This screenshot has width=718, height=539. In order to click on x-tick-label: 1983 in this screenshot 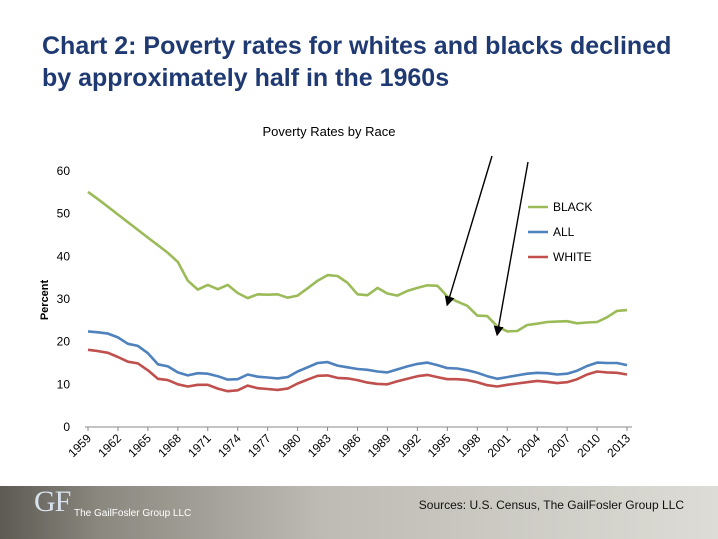, I will do `click(319, 445)`.